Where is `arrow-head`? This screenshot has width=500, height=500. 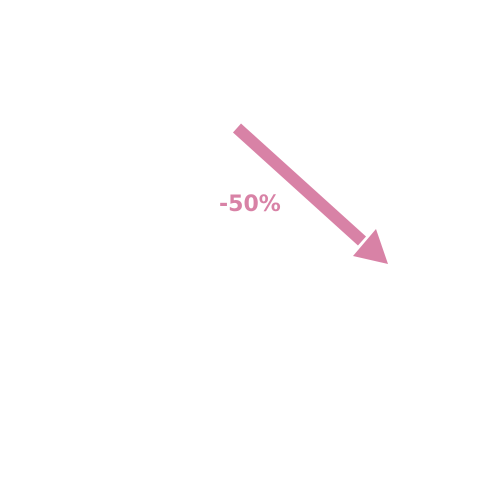
arrow-head is located at coordinates (370, 246).